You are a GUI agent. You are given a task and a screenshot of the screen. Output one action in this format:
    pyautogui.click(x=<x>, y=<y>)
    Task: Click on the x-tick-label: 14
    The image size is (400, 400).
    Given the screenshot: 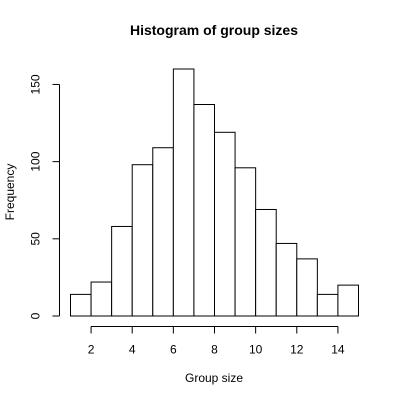 What is the action you would take?
    pyautogui.click(x=338, y=350)
    